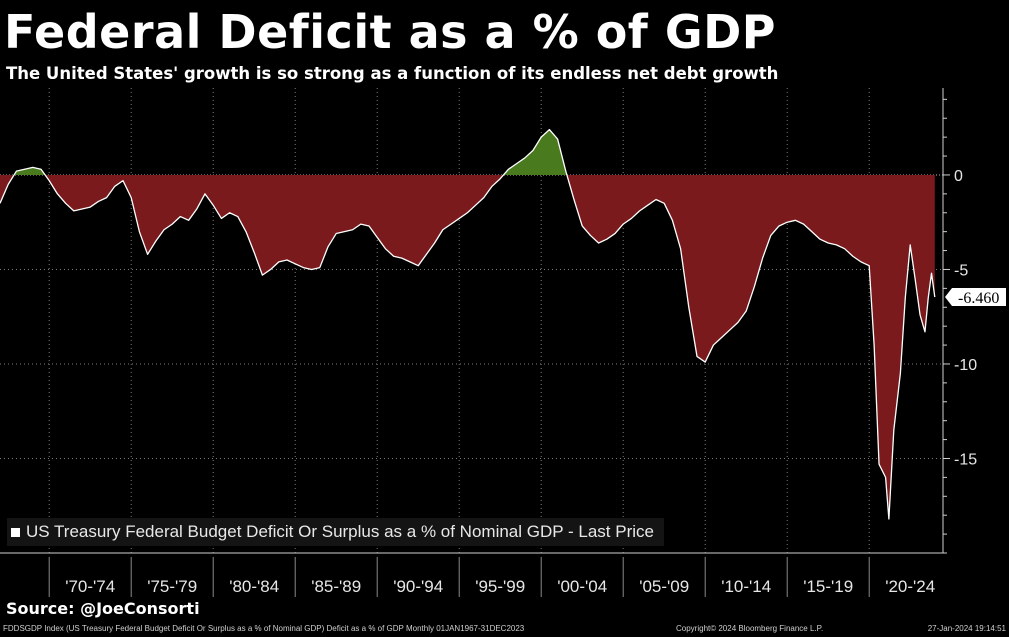 This screenshot has height=637, width=1009. What do you see at coordinates (664, 586) in the screenshot?
I see `x-tick-label: '05-'09` at bounding box center [664, 586].